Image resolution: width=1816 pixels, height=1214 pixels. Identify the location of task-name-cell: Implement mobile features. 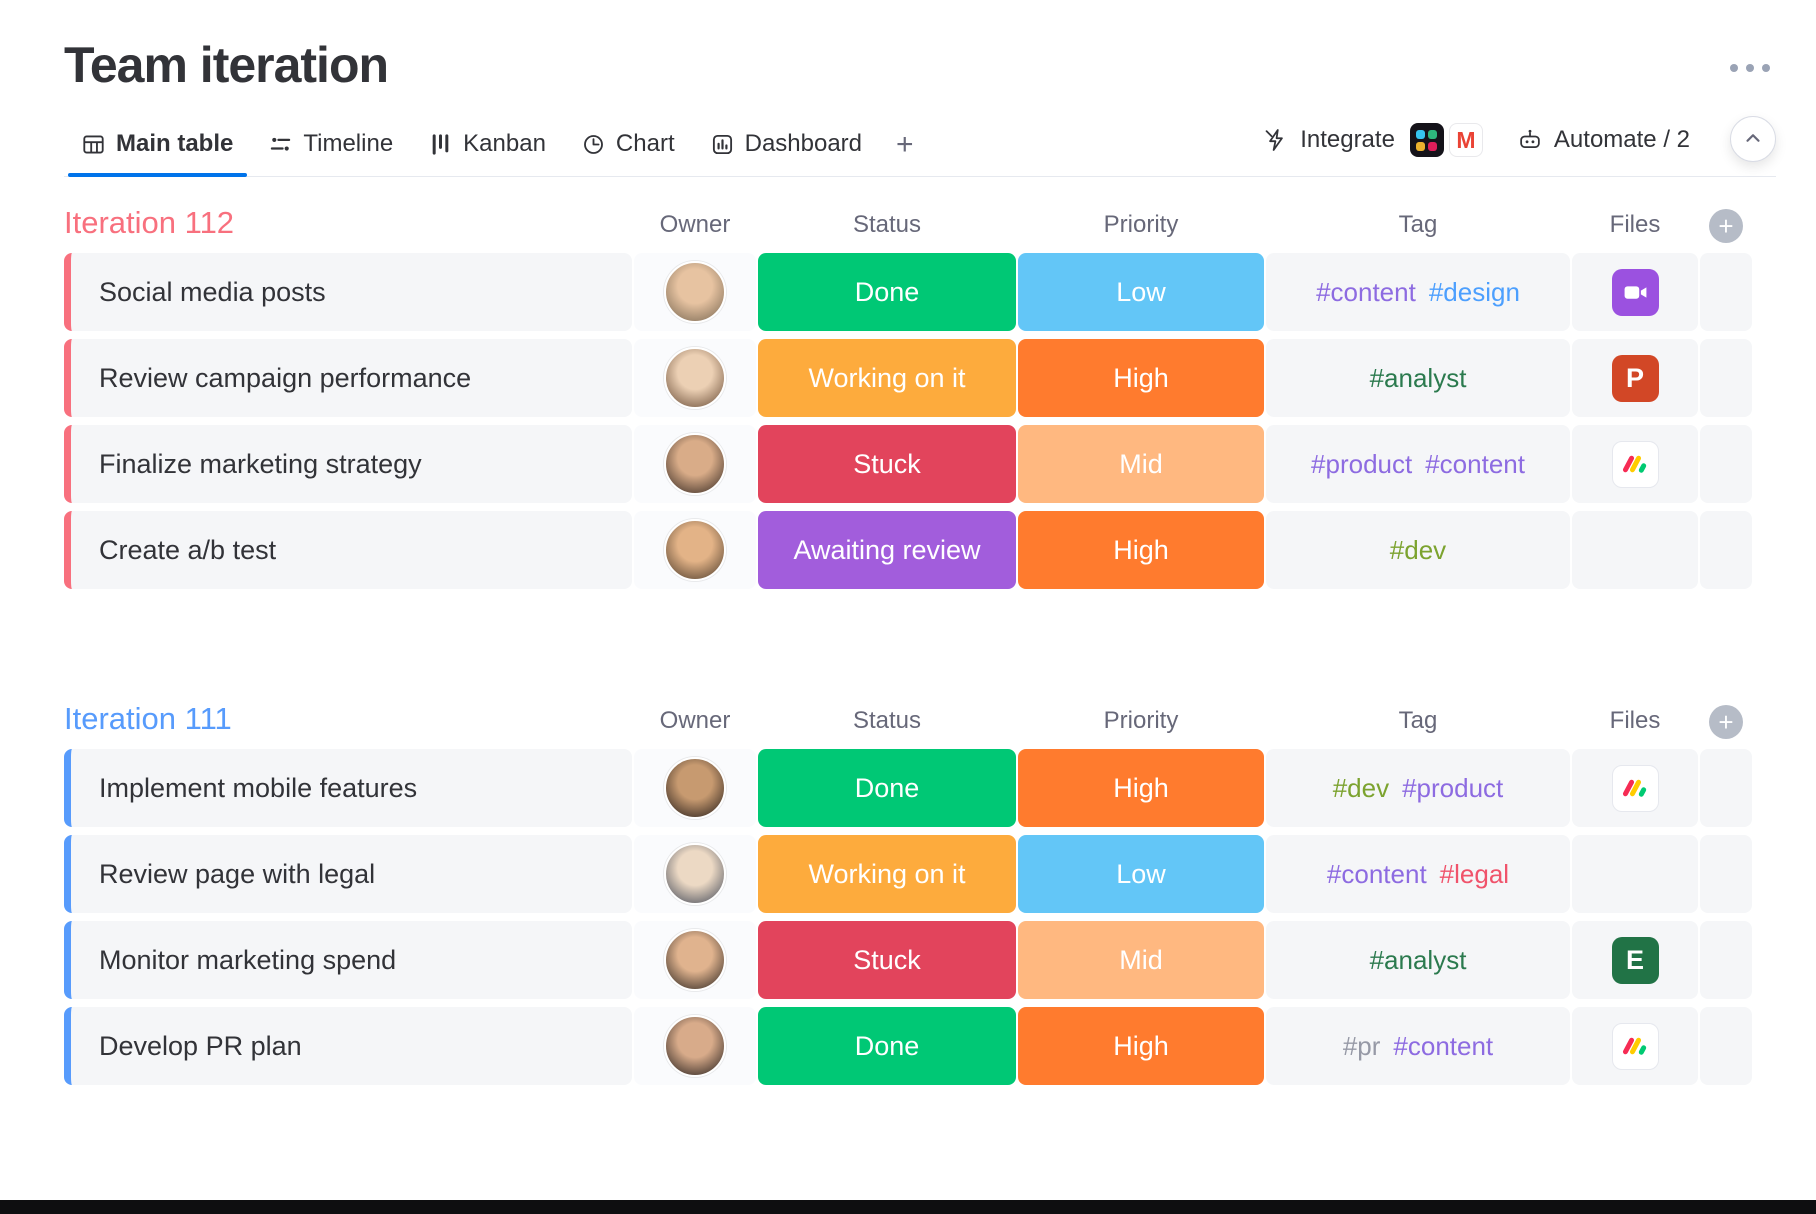
(348, 788).